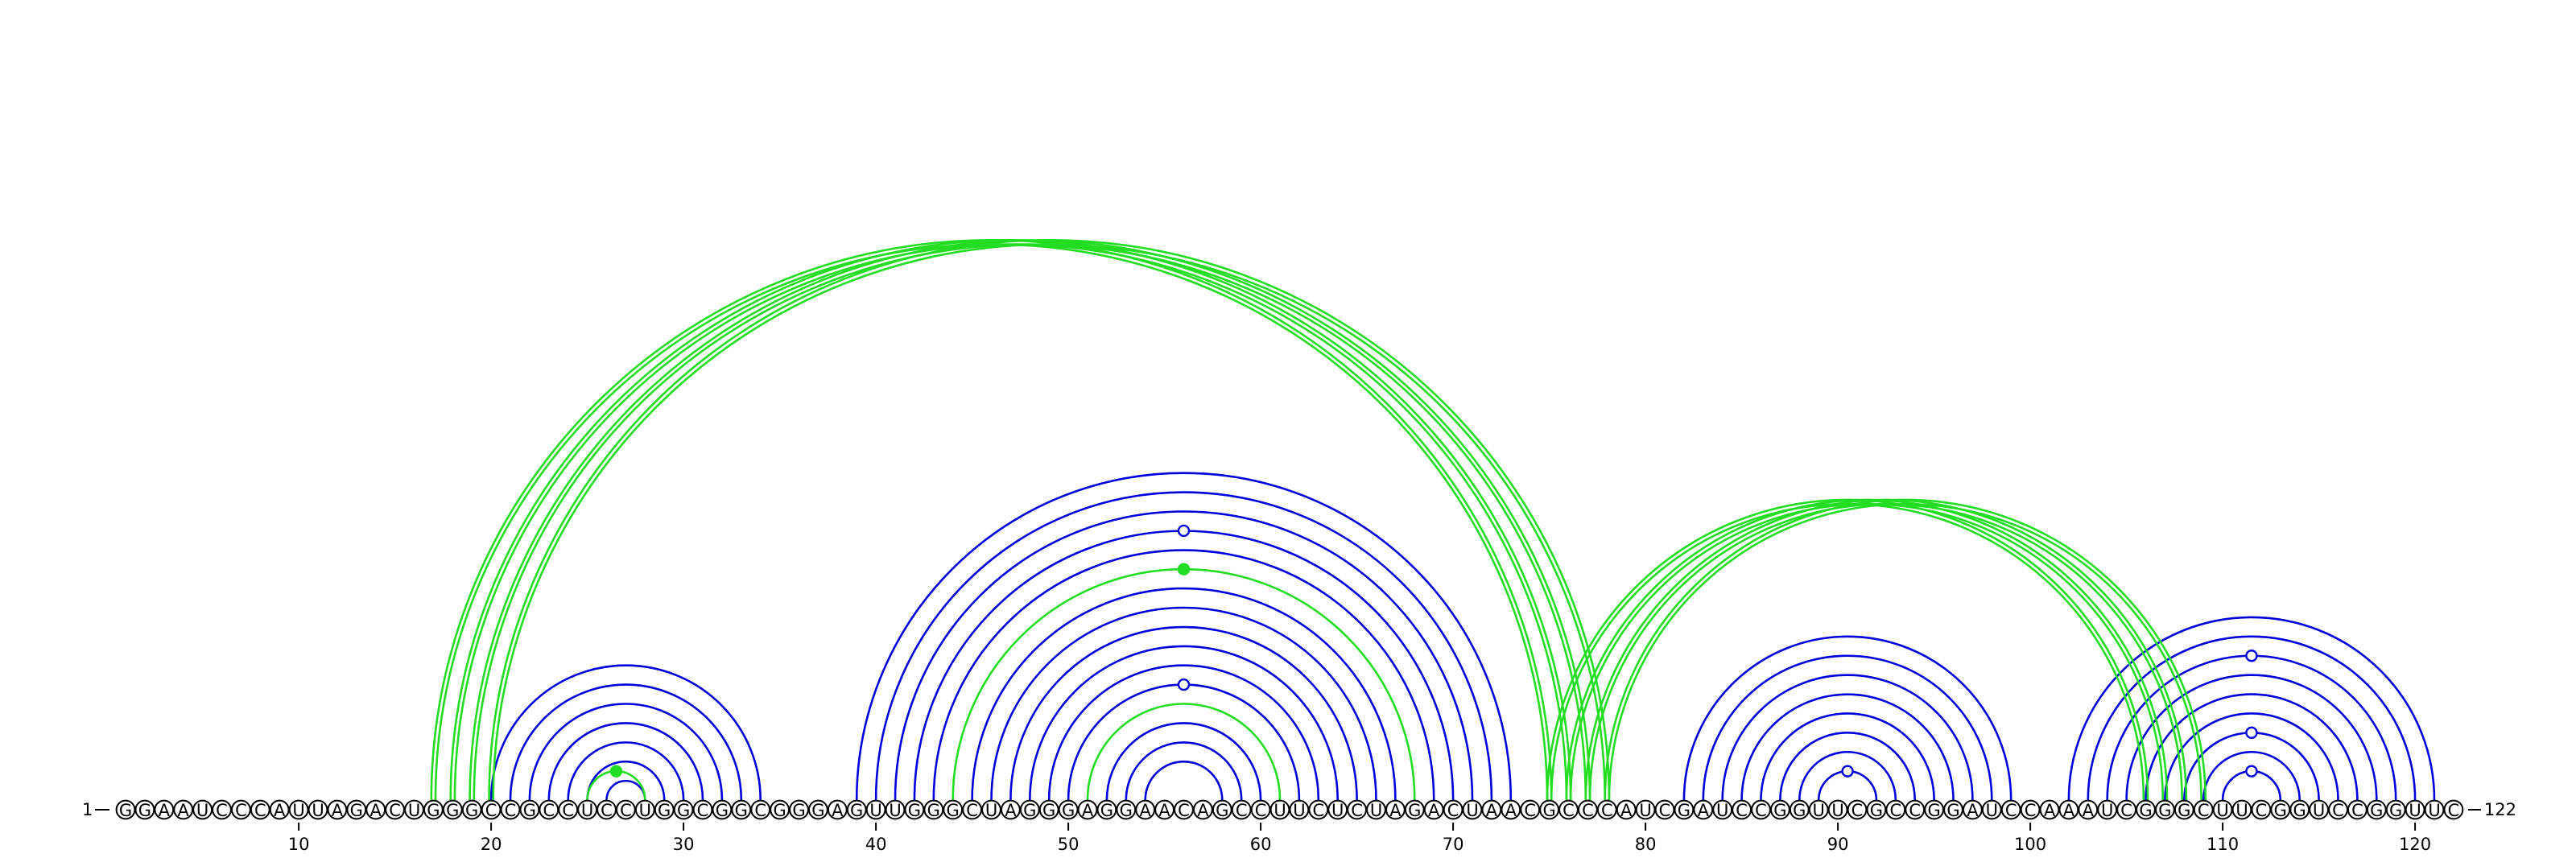  I want to click on tick-label: 30, so click(684, 845).